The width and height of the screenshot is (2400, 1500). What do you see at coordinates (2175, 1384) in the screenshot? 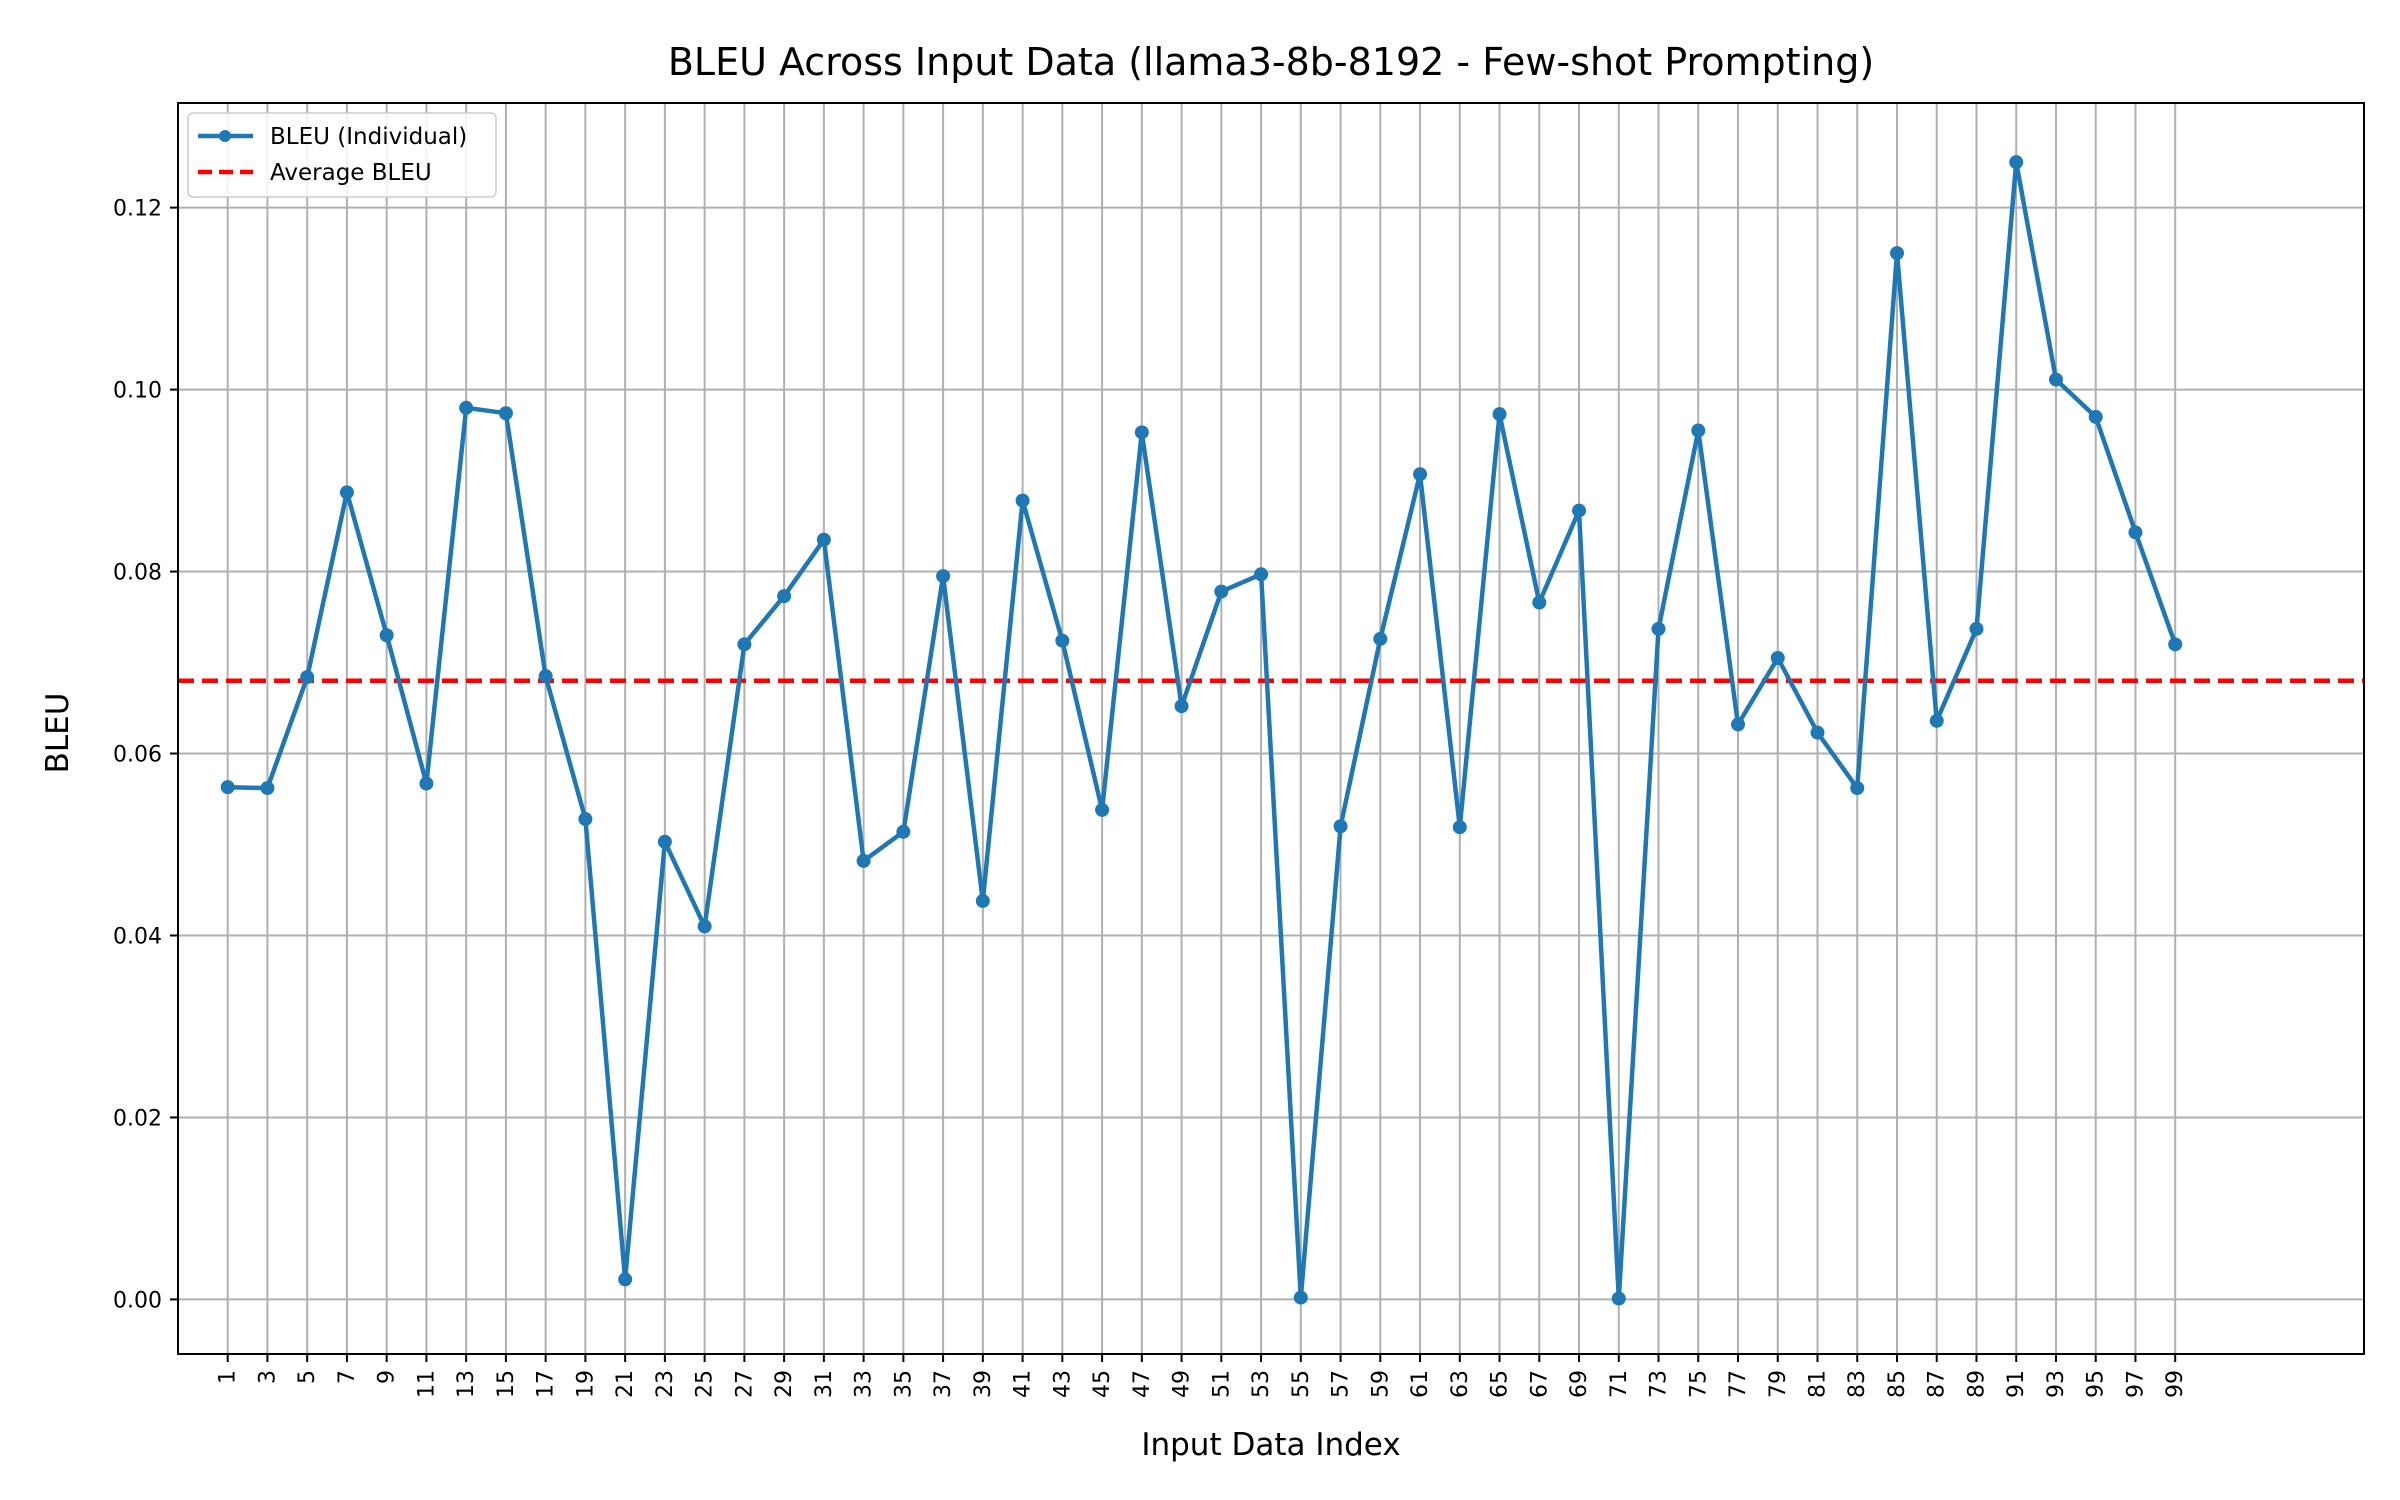
I see `x-tick-label: 99` at bounding box center [2175, 1384].